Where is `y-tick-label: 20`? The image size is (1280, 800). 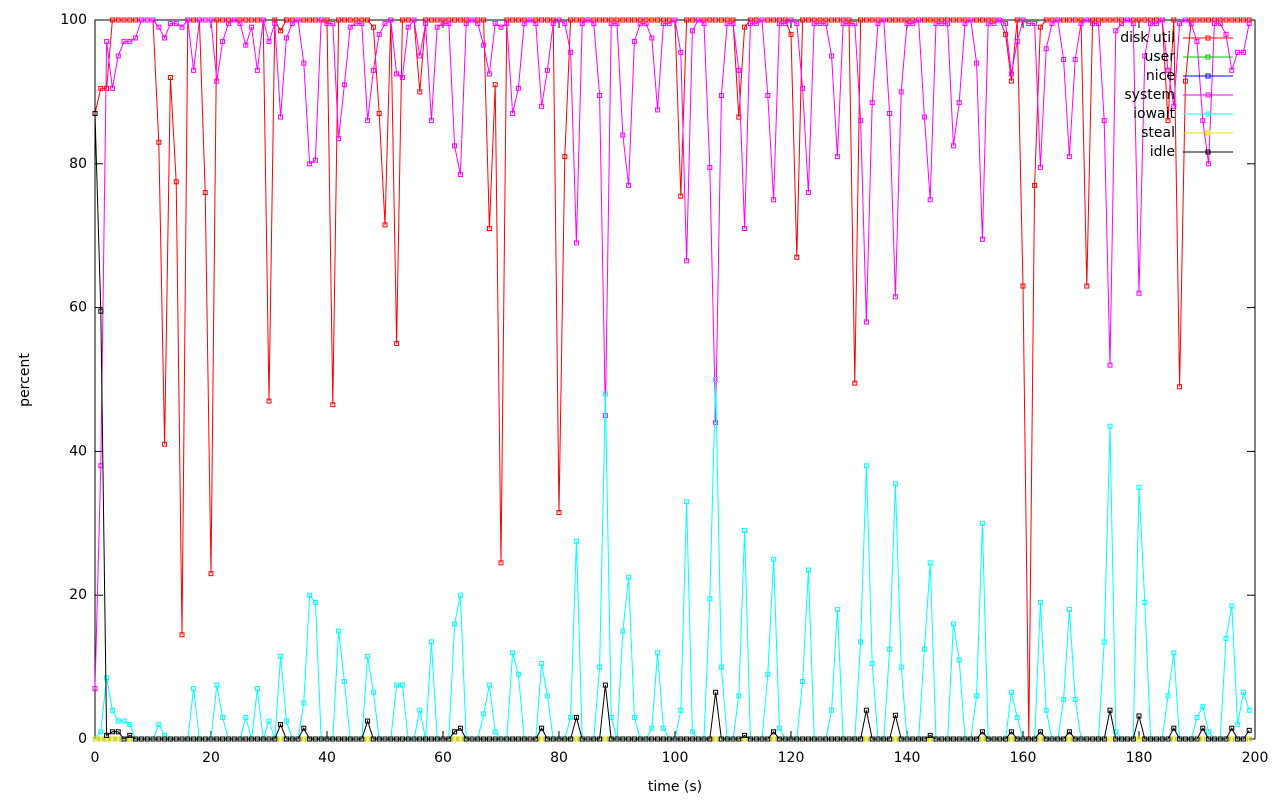
y-tick-label: 20 is located at coordinates (78, 595).